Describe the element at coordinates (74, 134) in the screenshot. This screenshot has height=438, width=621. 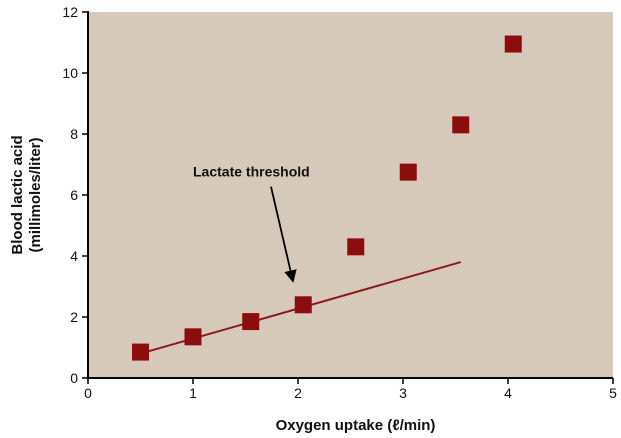
I see `y-tick-label: 8` at that location.